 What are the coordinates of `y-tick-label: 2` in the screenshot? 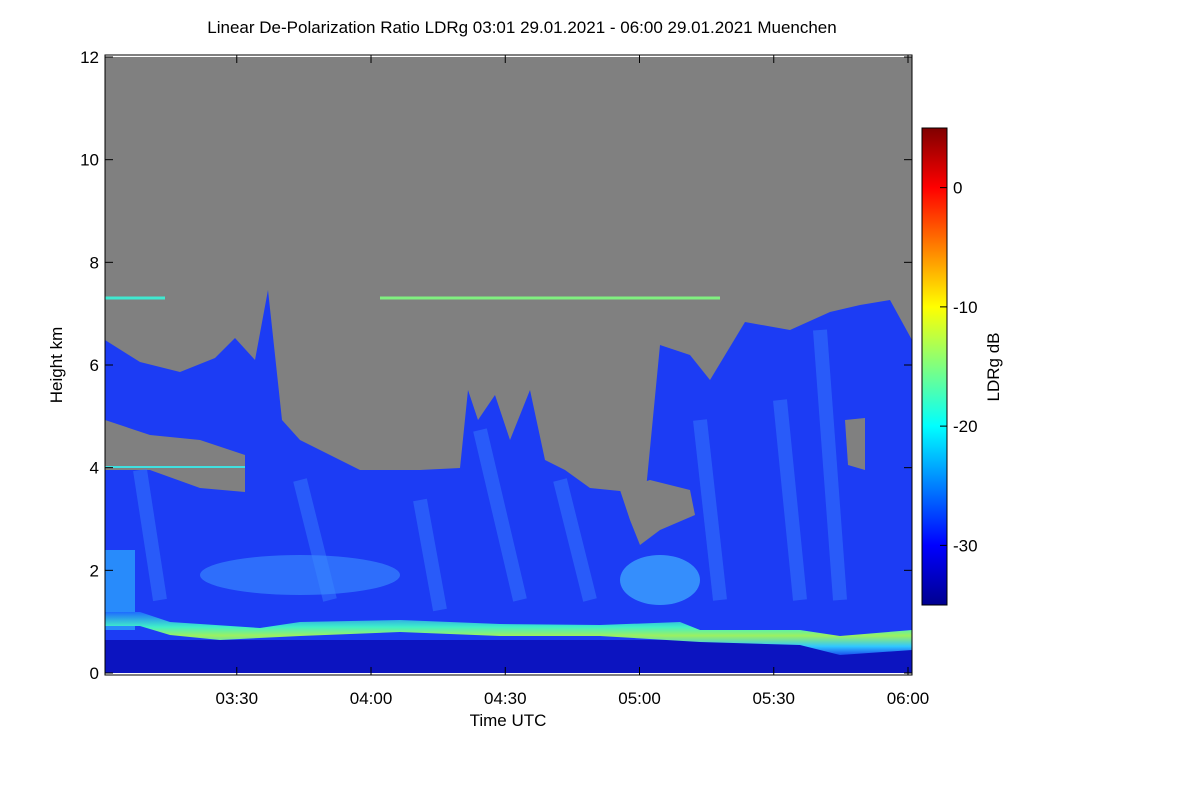 It's located at (94, 570).